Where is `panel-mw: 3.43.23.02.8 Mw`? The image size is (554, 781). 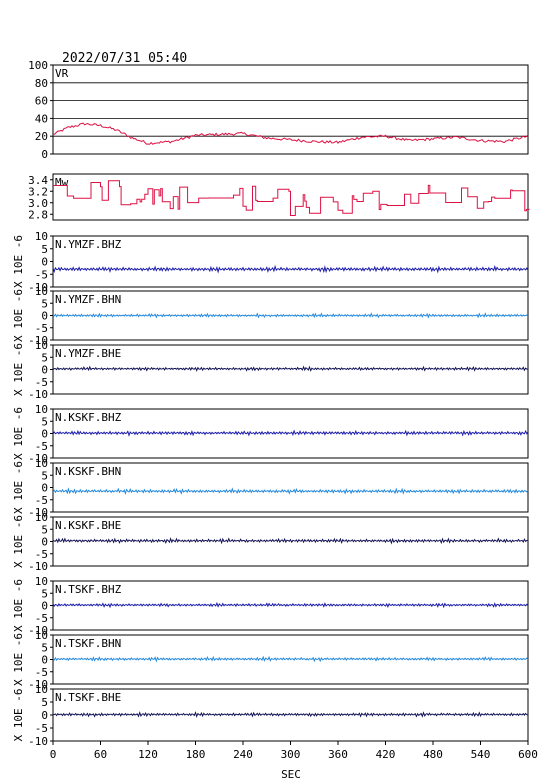
panel-mw: 3.43.23.02.8 Mw is located at coordinates (279, 197).